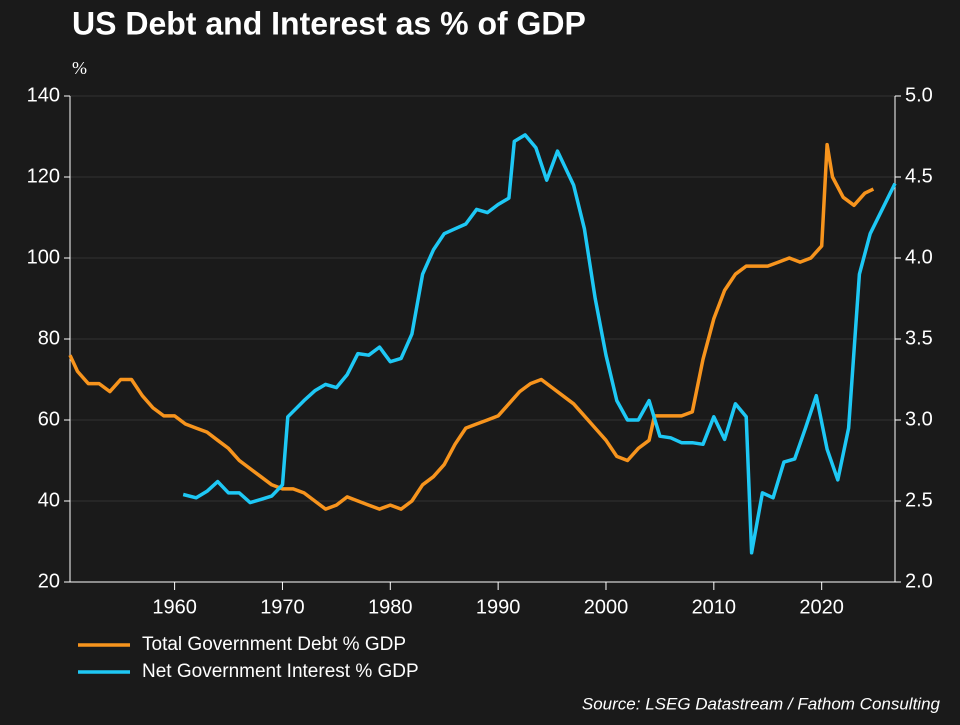  Describe the element at coordinates (49, 581) in the screenshot. I see `y-tick-label: 20` at that location.